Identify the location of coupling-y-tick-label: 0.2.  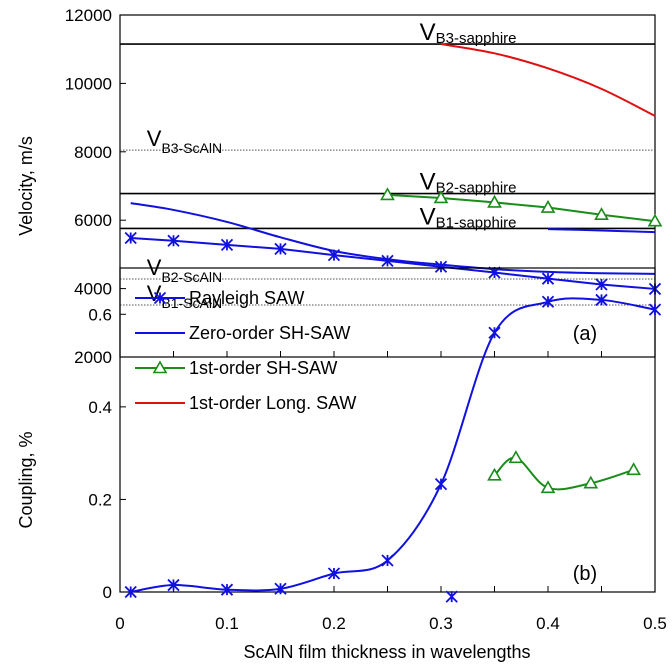
(100, 499).